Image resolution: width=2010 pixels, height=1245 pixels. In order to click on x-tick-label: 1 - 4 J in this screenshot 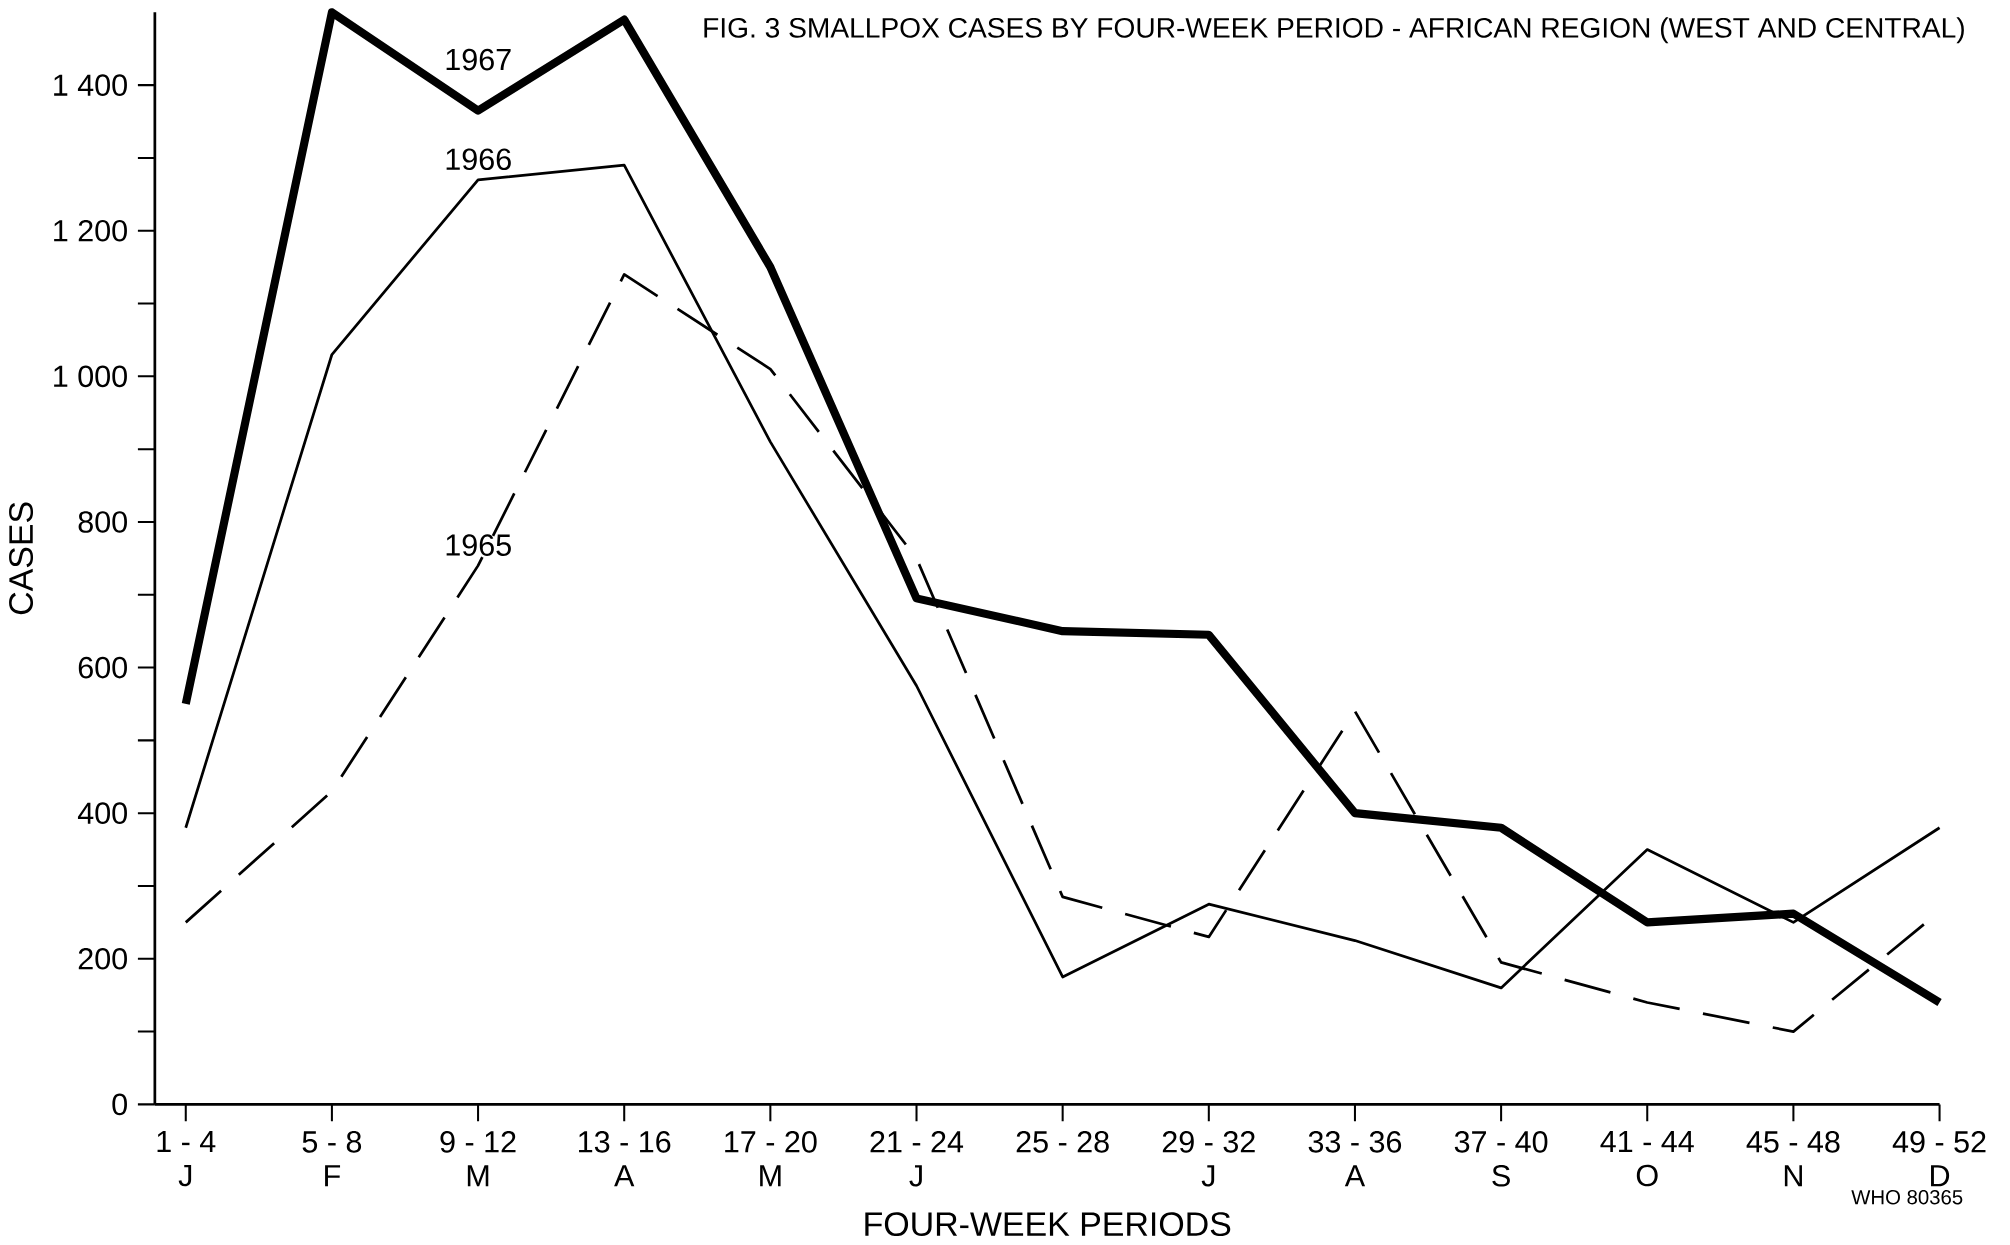, I will do `click(186, 1158)`.